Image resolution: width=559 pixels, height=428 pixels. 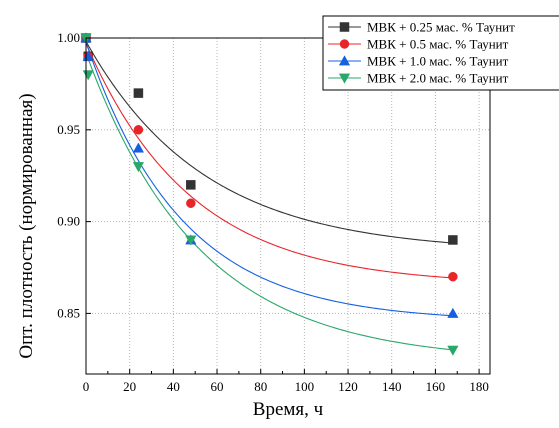 I want to click on y-tick-label: 0.85, so click(x=68, y=312).